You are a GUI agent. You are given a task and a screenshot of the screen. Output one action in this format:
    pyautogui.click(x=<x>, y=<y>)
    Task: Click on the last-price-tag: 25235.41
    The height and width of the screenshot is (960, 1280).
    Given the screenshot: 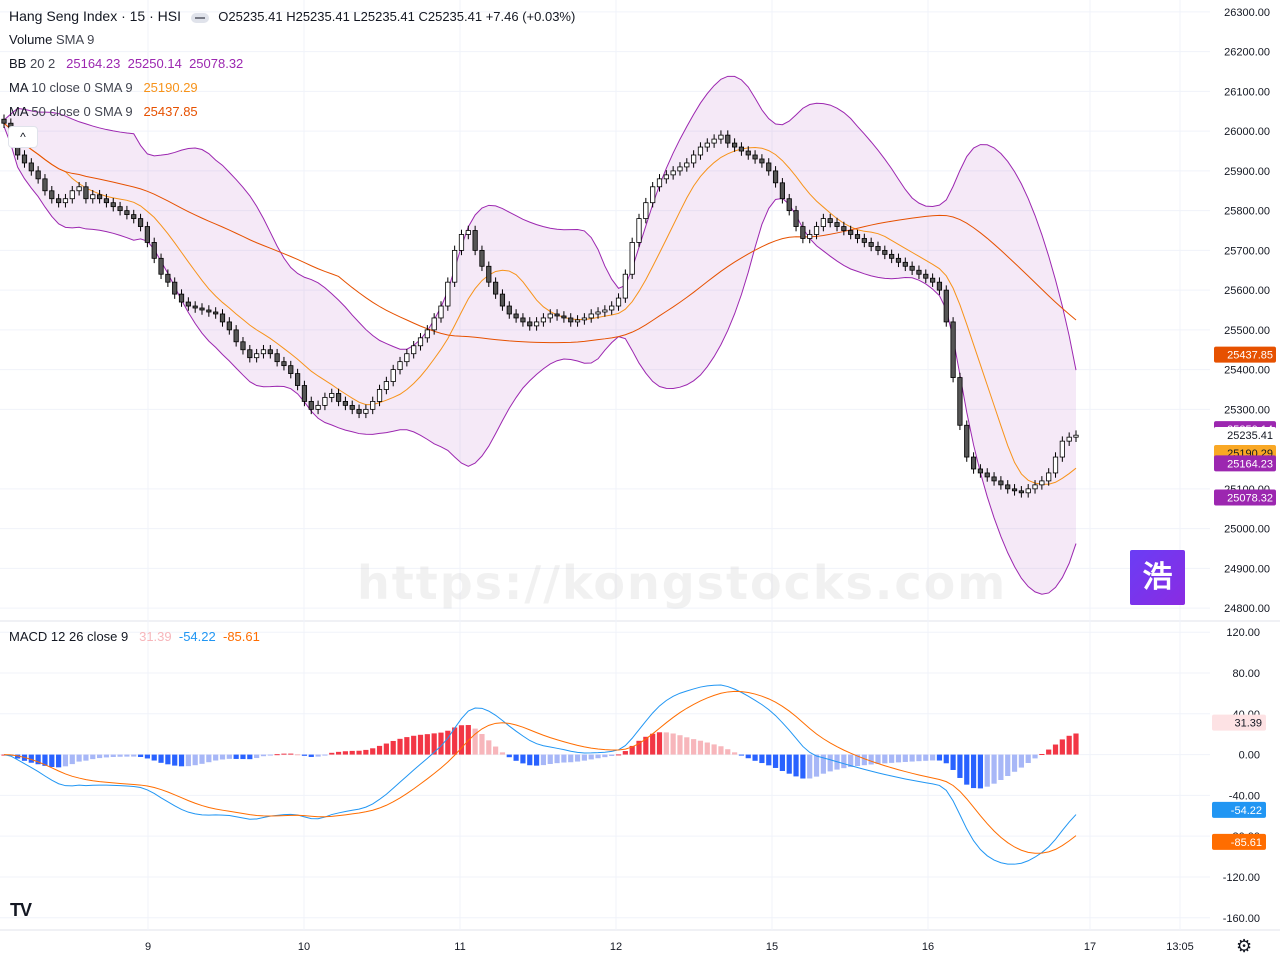 What is the action you would take?
    pyautogui.click(x=1250, y=436)
    